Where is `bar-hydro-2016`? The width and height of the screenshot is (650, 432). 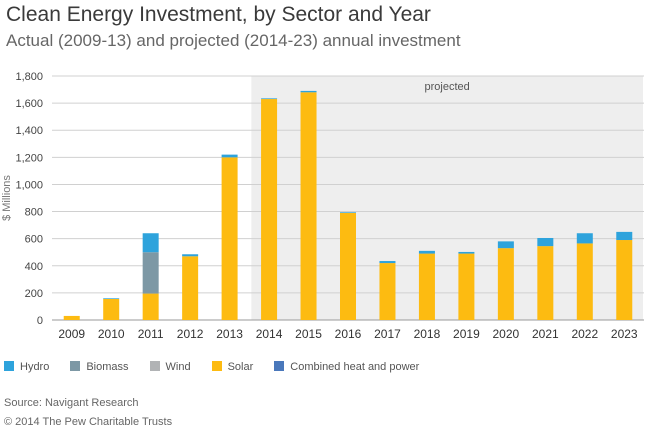
bar-hydro-2016 is located at coordinates (348, 212).